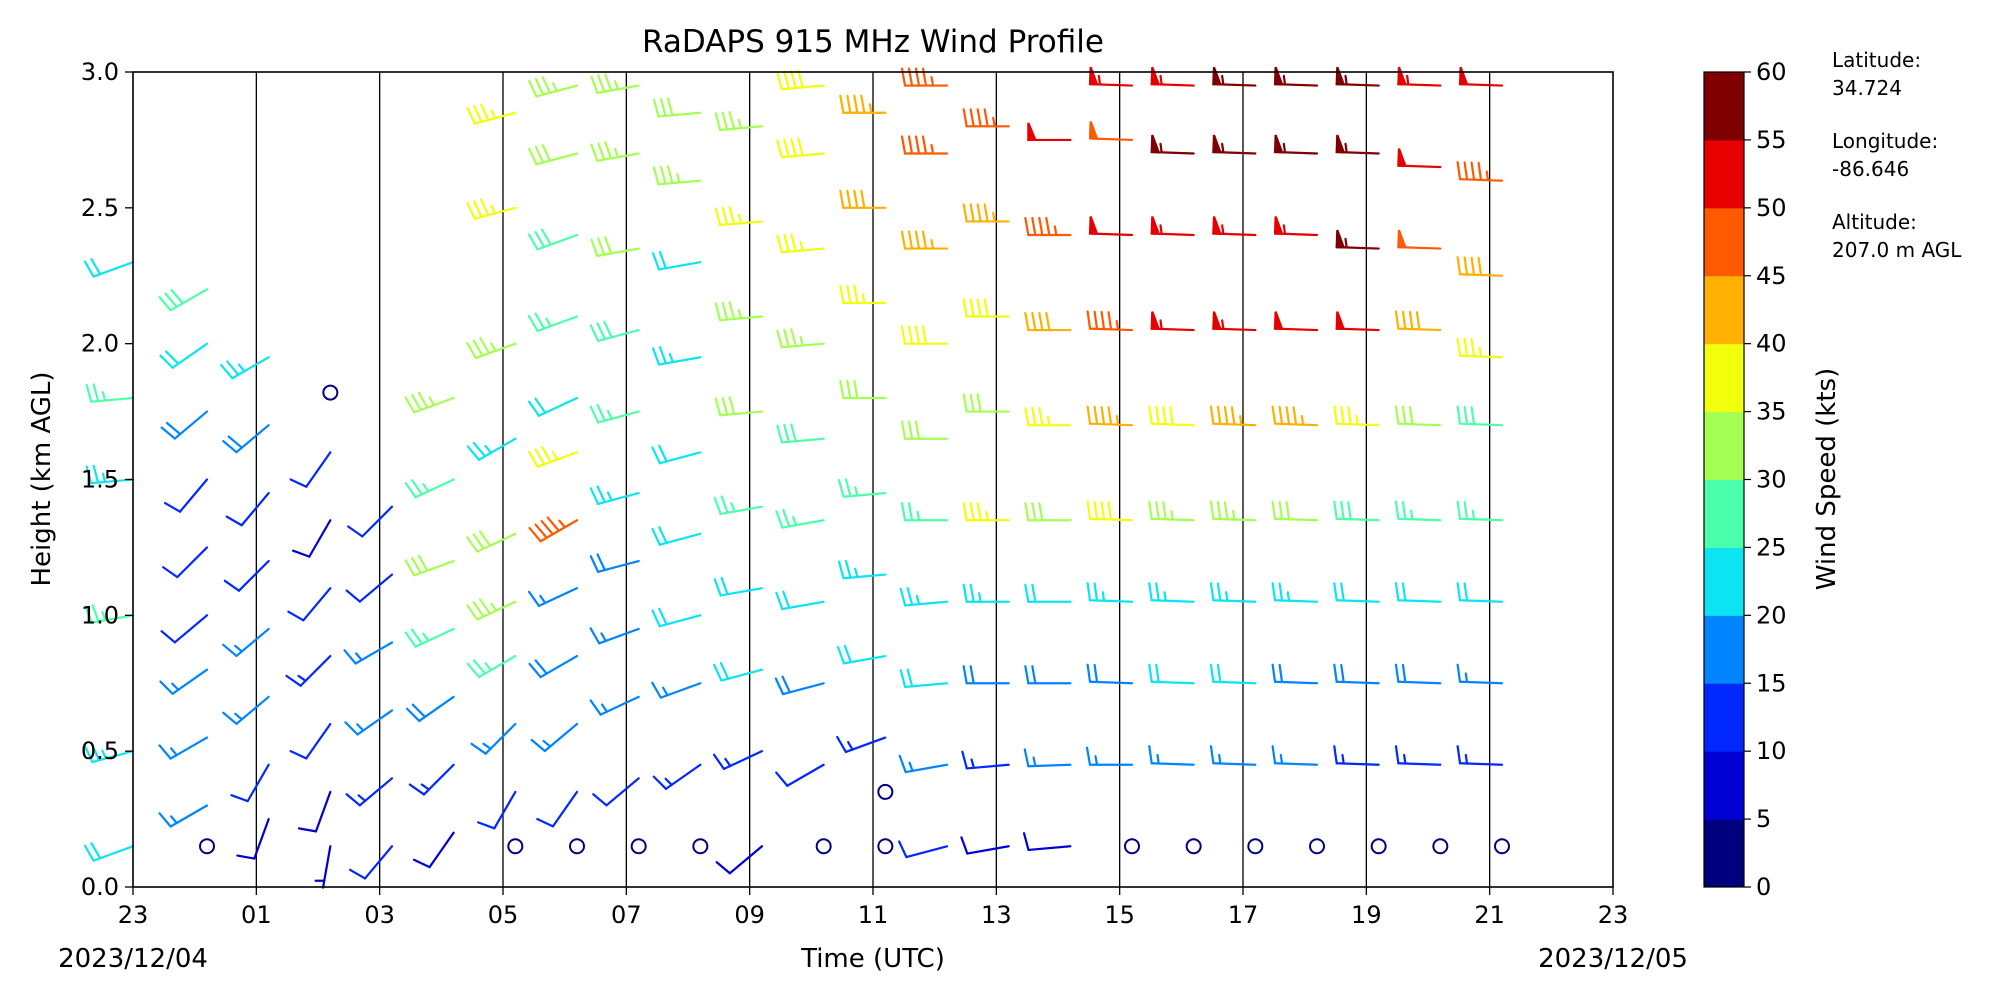 This screenshot has height=1000, width=2000. Describe the element at coordinates (1771, 412) in the screenshot. I see `colorbar-tick-label: 35` at that location.